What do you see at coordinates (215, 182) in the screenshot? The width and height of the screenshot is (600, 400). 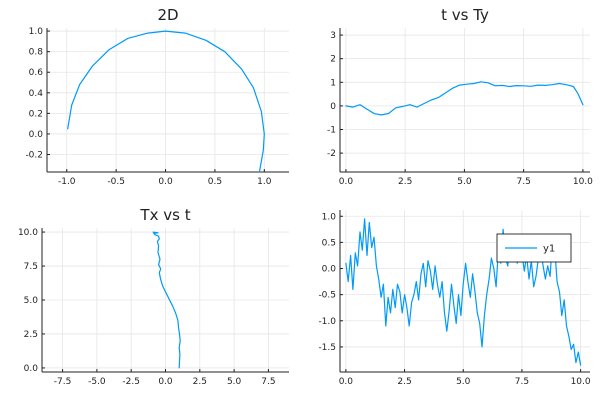 I see `x-tick-label: 0.5` at bounding box center [215, 182].